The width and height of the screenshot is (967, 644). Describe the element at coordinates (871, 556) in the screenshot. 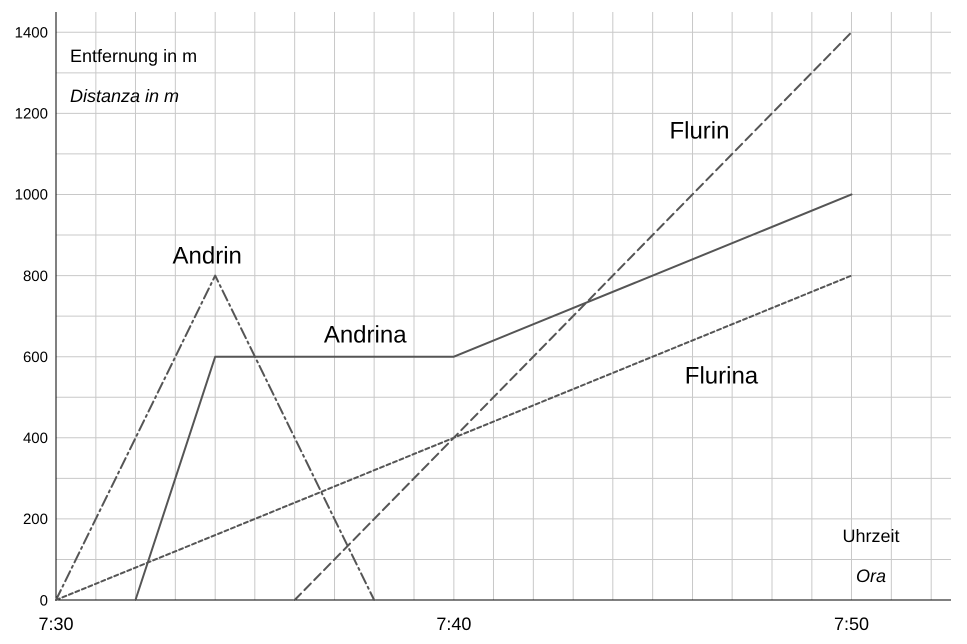

I see `x-axis-title: Uhrzeit Ora` at that location.